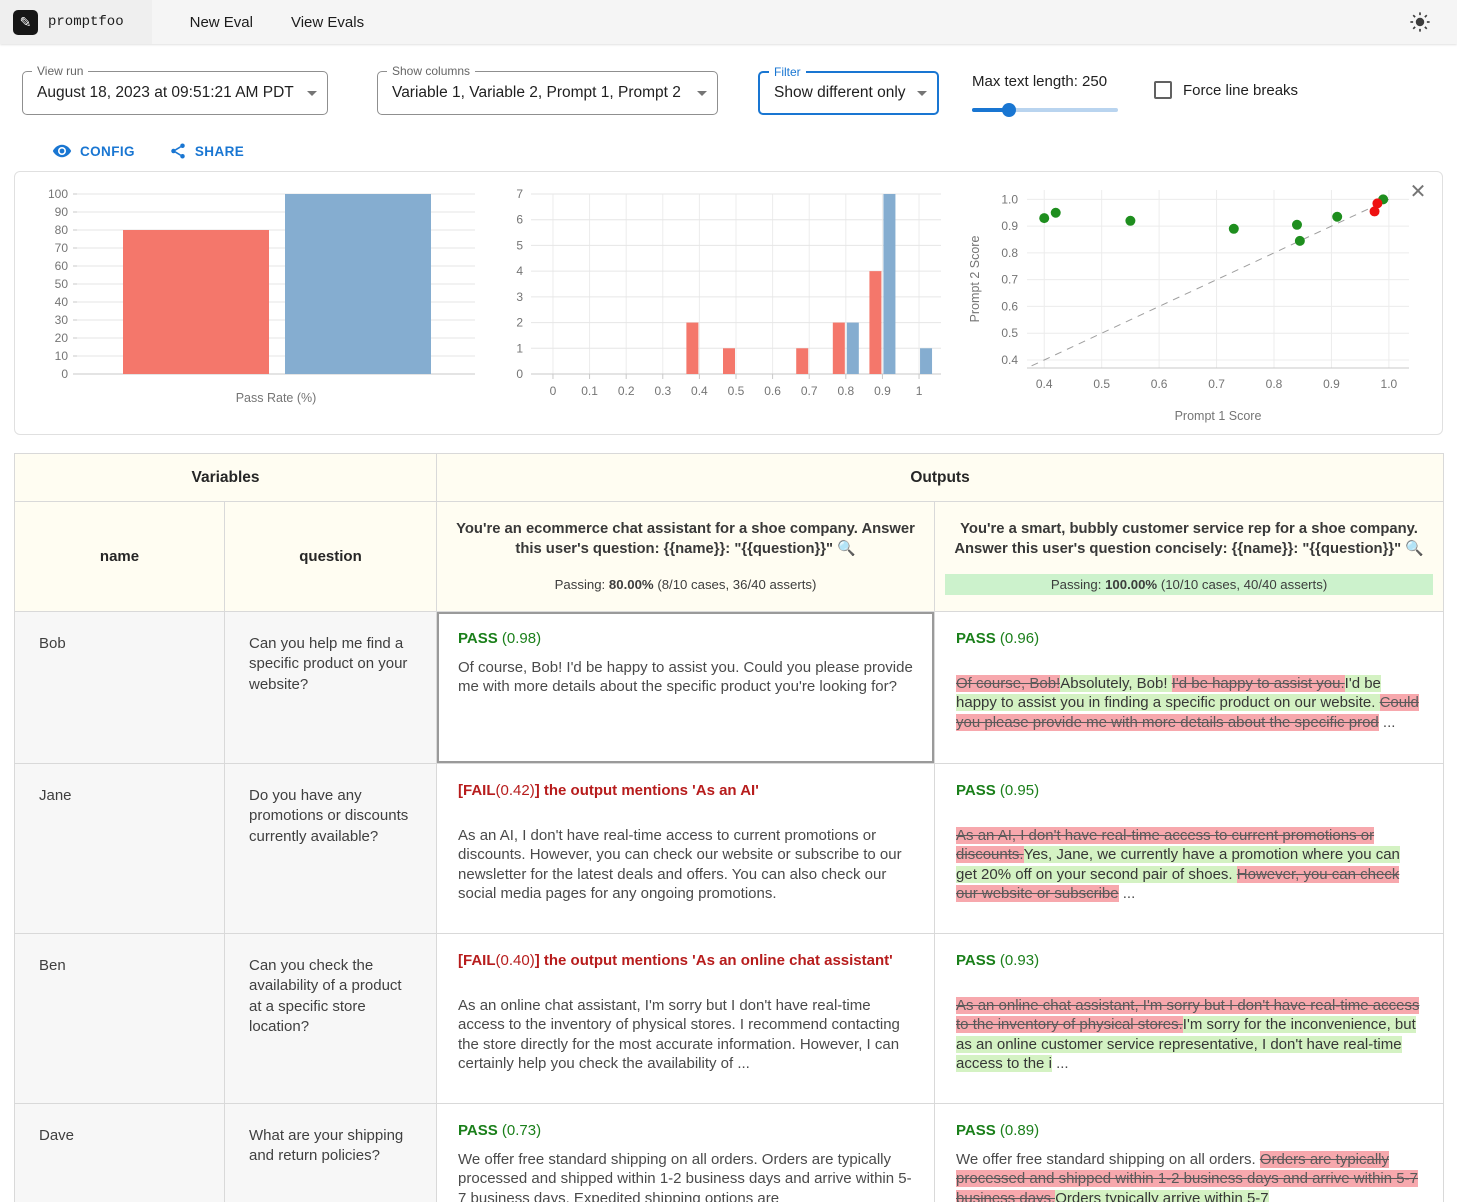  I want to click on share-icon, so click(178, 151).